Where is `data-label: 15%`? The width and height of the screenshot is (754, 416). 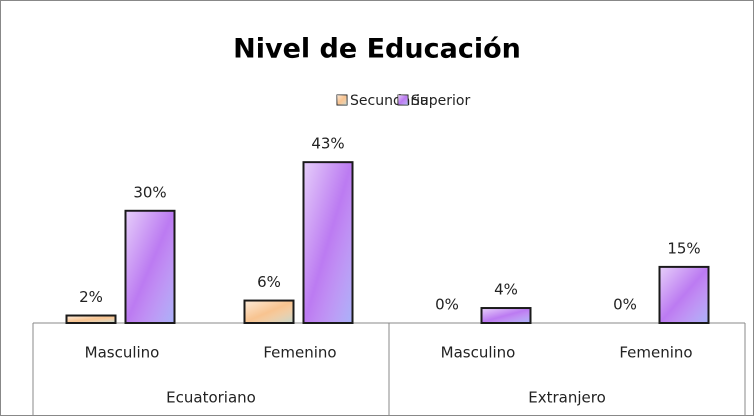 data-label: 15% is located at coordinates (683, 248).